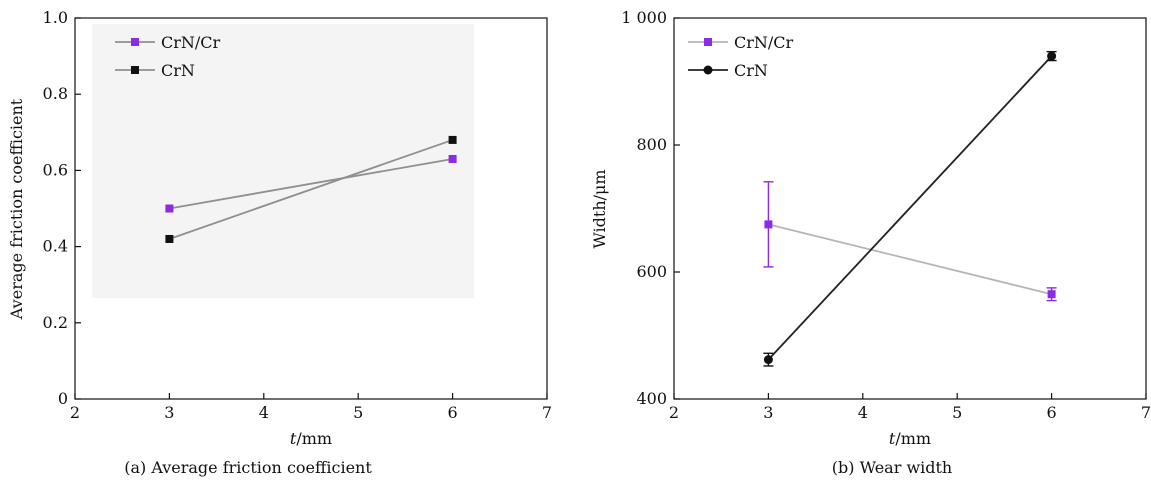  I want to click on panel-a-y-tick-label: 0.8, so click(55, 93).